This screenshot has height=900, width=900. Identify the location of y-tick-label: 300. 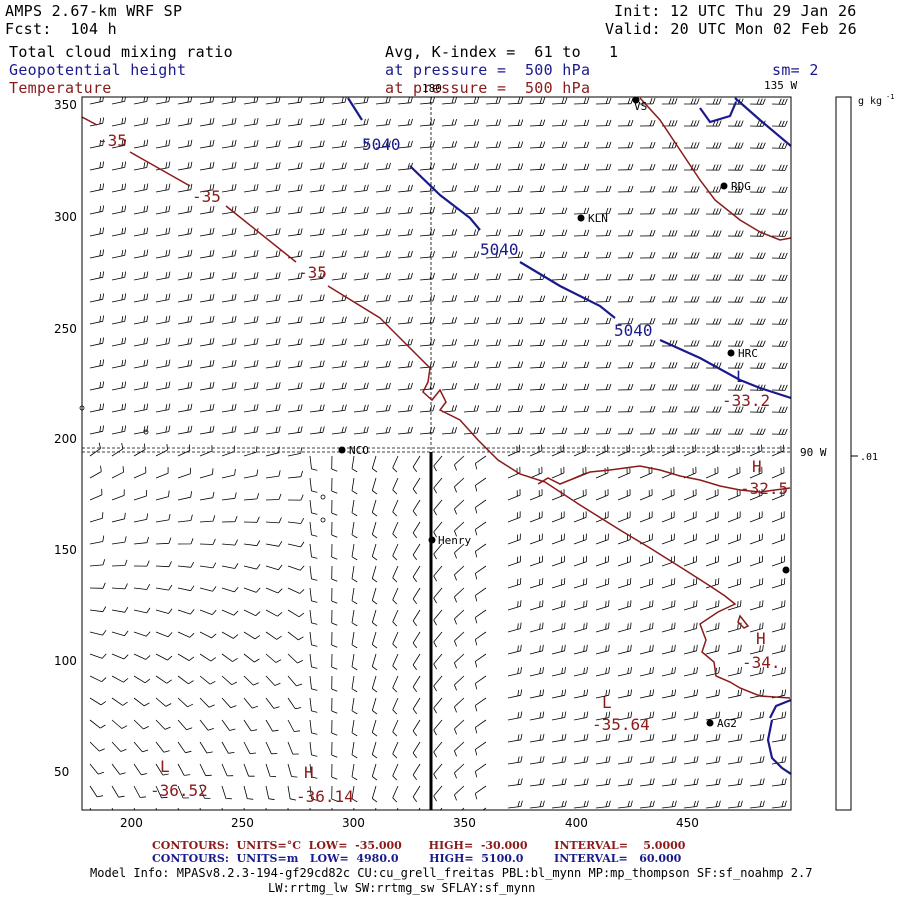
(65, 217).